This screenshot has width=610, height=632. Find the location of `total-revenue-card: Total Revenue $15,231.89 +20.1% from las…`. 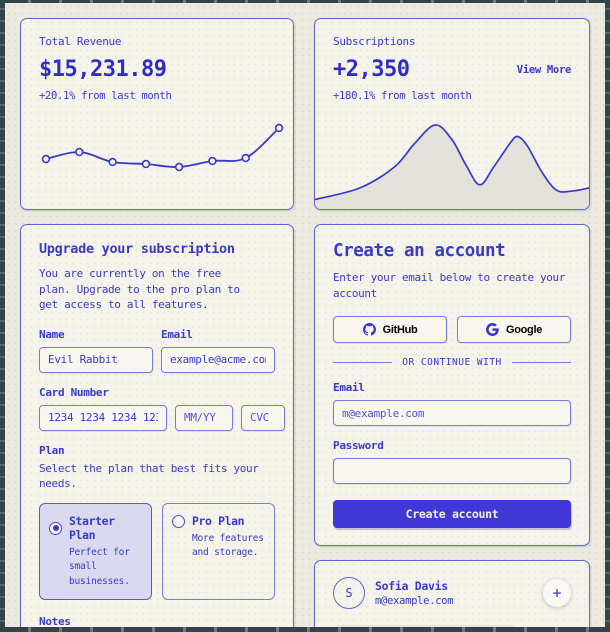

total-revenue-card: Total Revenue $15,231.89 +20.1% from las… is located at coordinates (157, 114).